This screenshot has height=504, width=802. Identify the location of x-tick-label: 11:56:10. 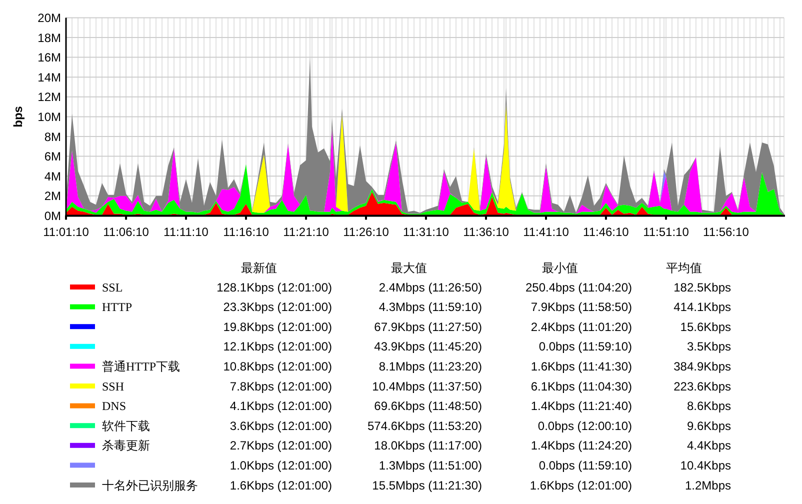
(726, 232).